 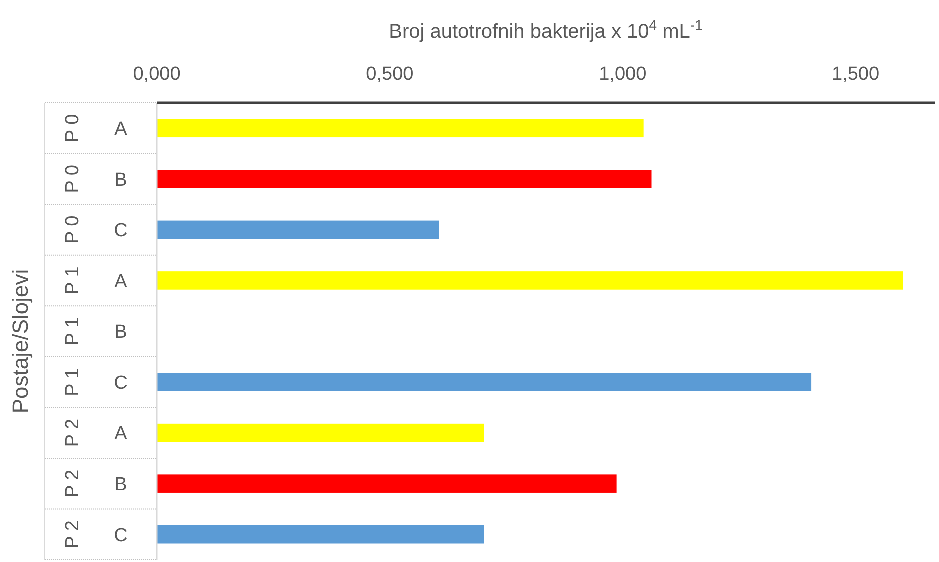 I want to click on x-tick-label: 0,500, so click(x=390, y=74).